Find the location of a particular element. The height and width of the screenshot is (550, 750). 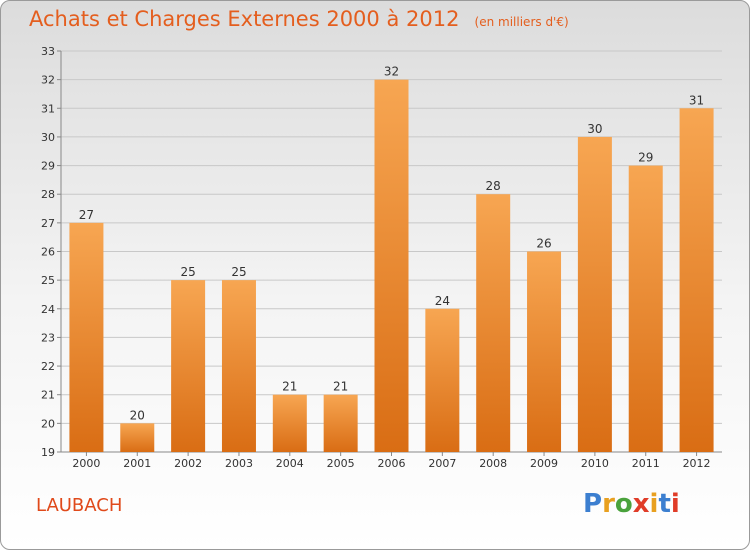

y-tick-label: 30 is located at coordinates (48, 137).